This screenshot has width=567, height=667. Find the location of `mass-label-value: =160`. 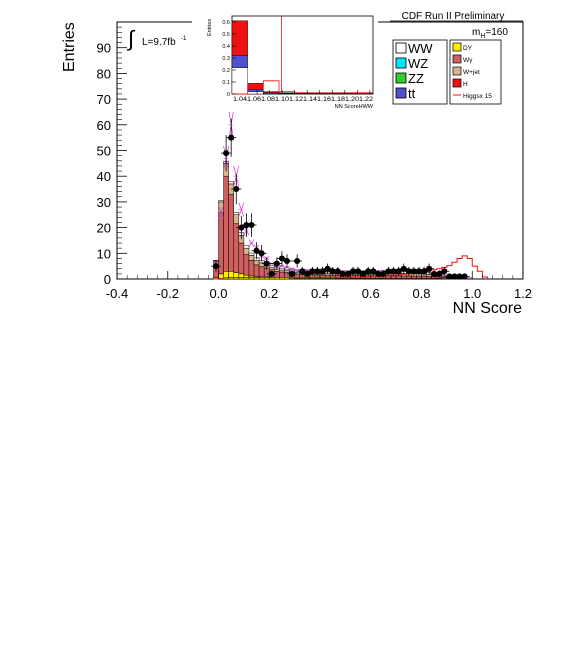

mass-label-value: =160 is located at coordinates (496, 32).